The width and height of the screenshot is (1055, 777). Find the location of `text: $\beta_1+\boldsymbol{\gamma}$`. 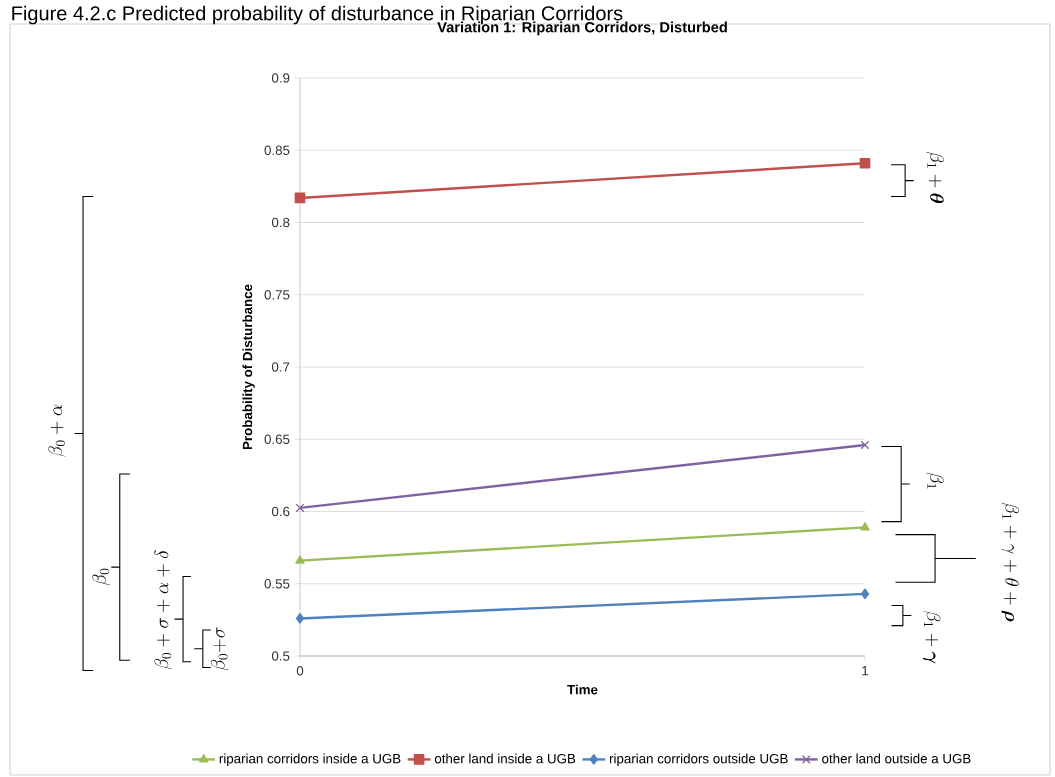

text: $\beta_1+\boldsymbol{\gamma}$ is located at coordinates (931, 637).